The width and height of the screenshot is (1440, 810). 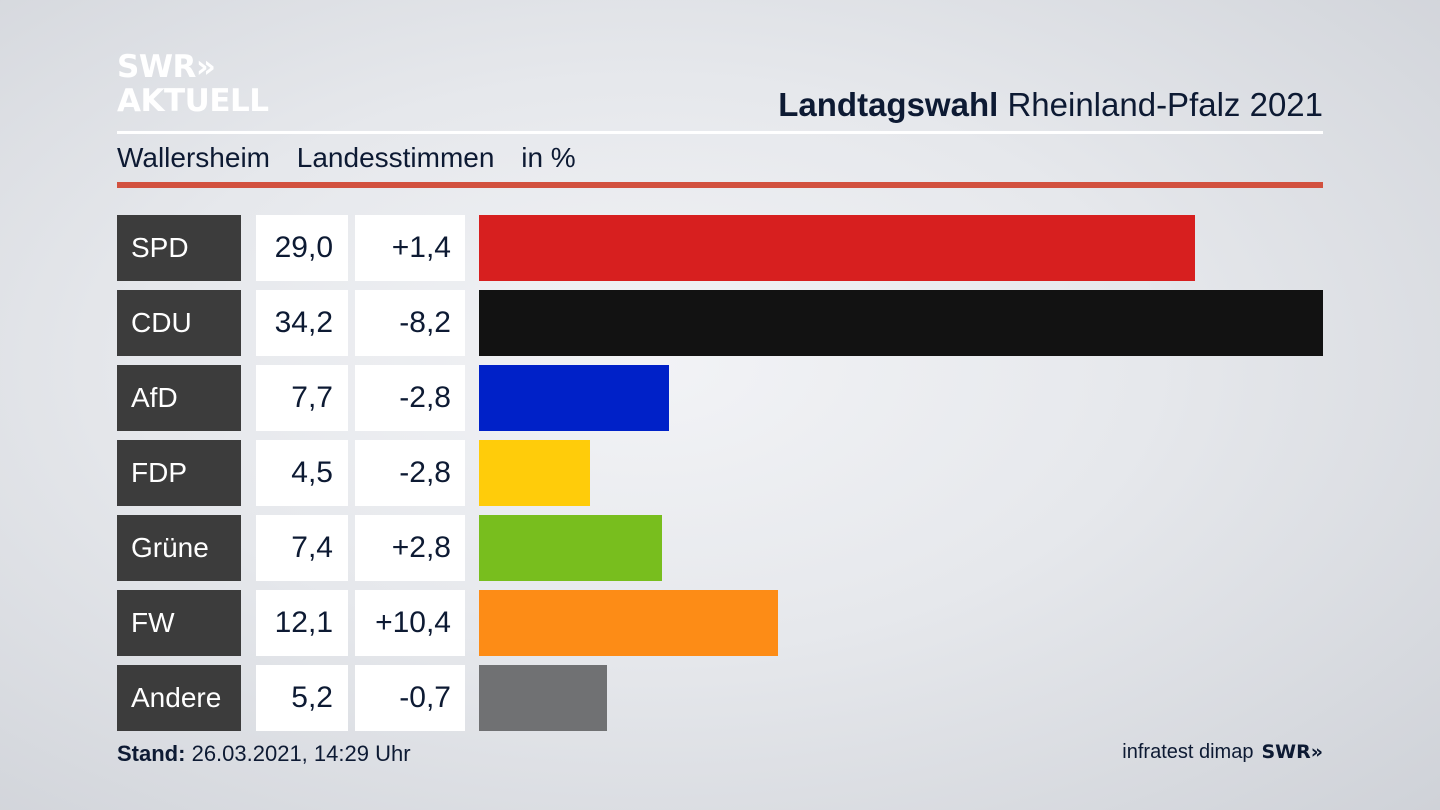 I want to click on change-label: -0,7, so click(x=410, y=698).